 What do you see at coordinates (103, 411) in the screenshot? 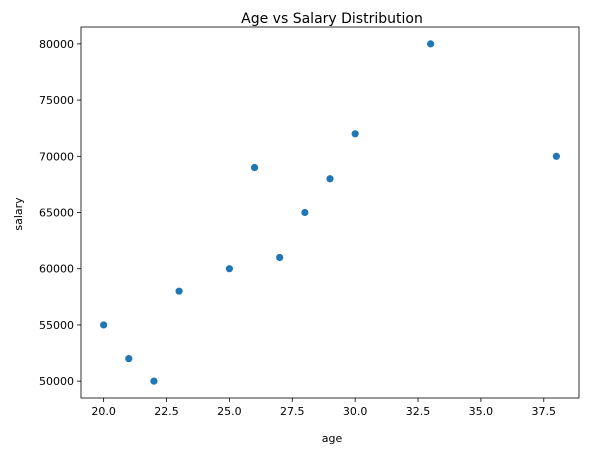
I see `x-tick-label: 20.0` at bounding box center [103, 411].